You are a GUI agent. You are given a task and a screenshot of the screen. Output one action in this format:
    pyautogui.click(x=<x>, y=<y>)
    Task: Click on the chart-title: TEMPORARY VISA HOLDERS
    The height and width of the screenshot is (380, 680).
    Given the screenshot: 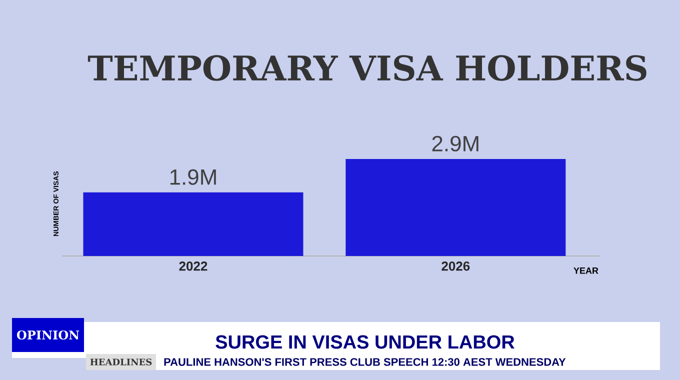 What is the action you would take?
    pyautogui.click(x=367, y=68)
    